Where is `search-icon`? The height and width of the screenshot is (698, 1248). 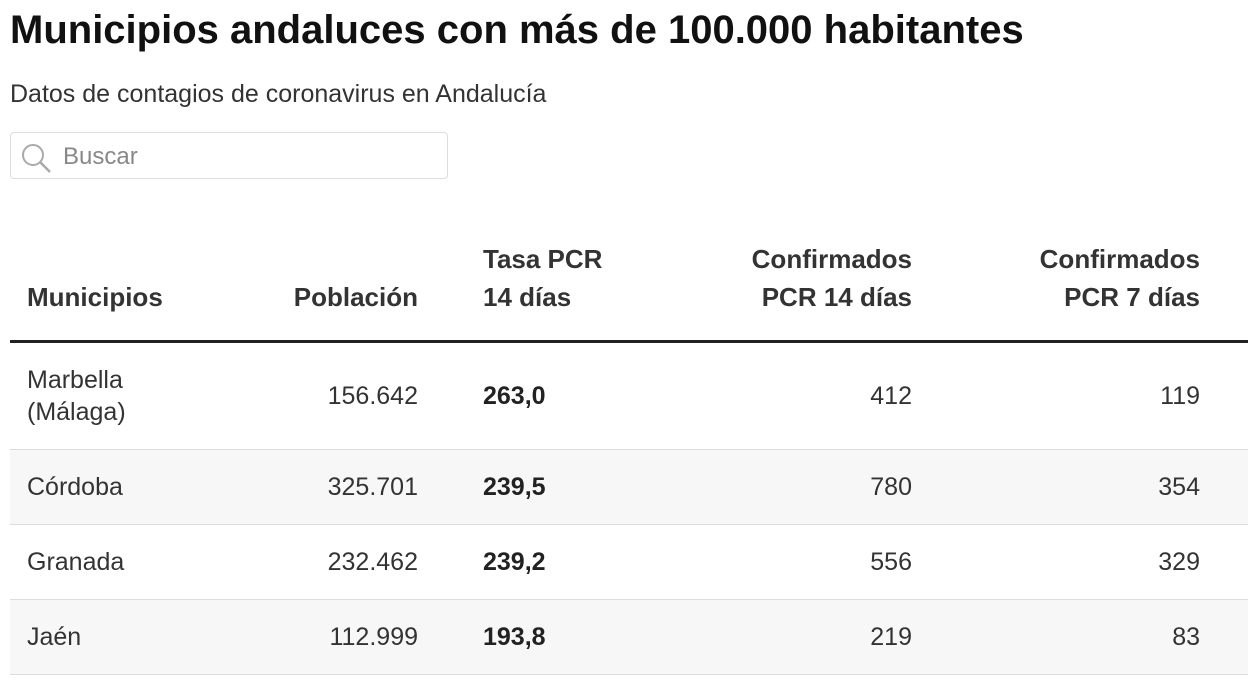 search-icon is located at coordinates (36, 158).